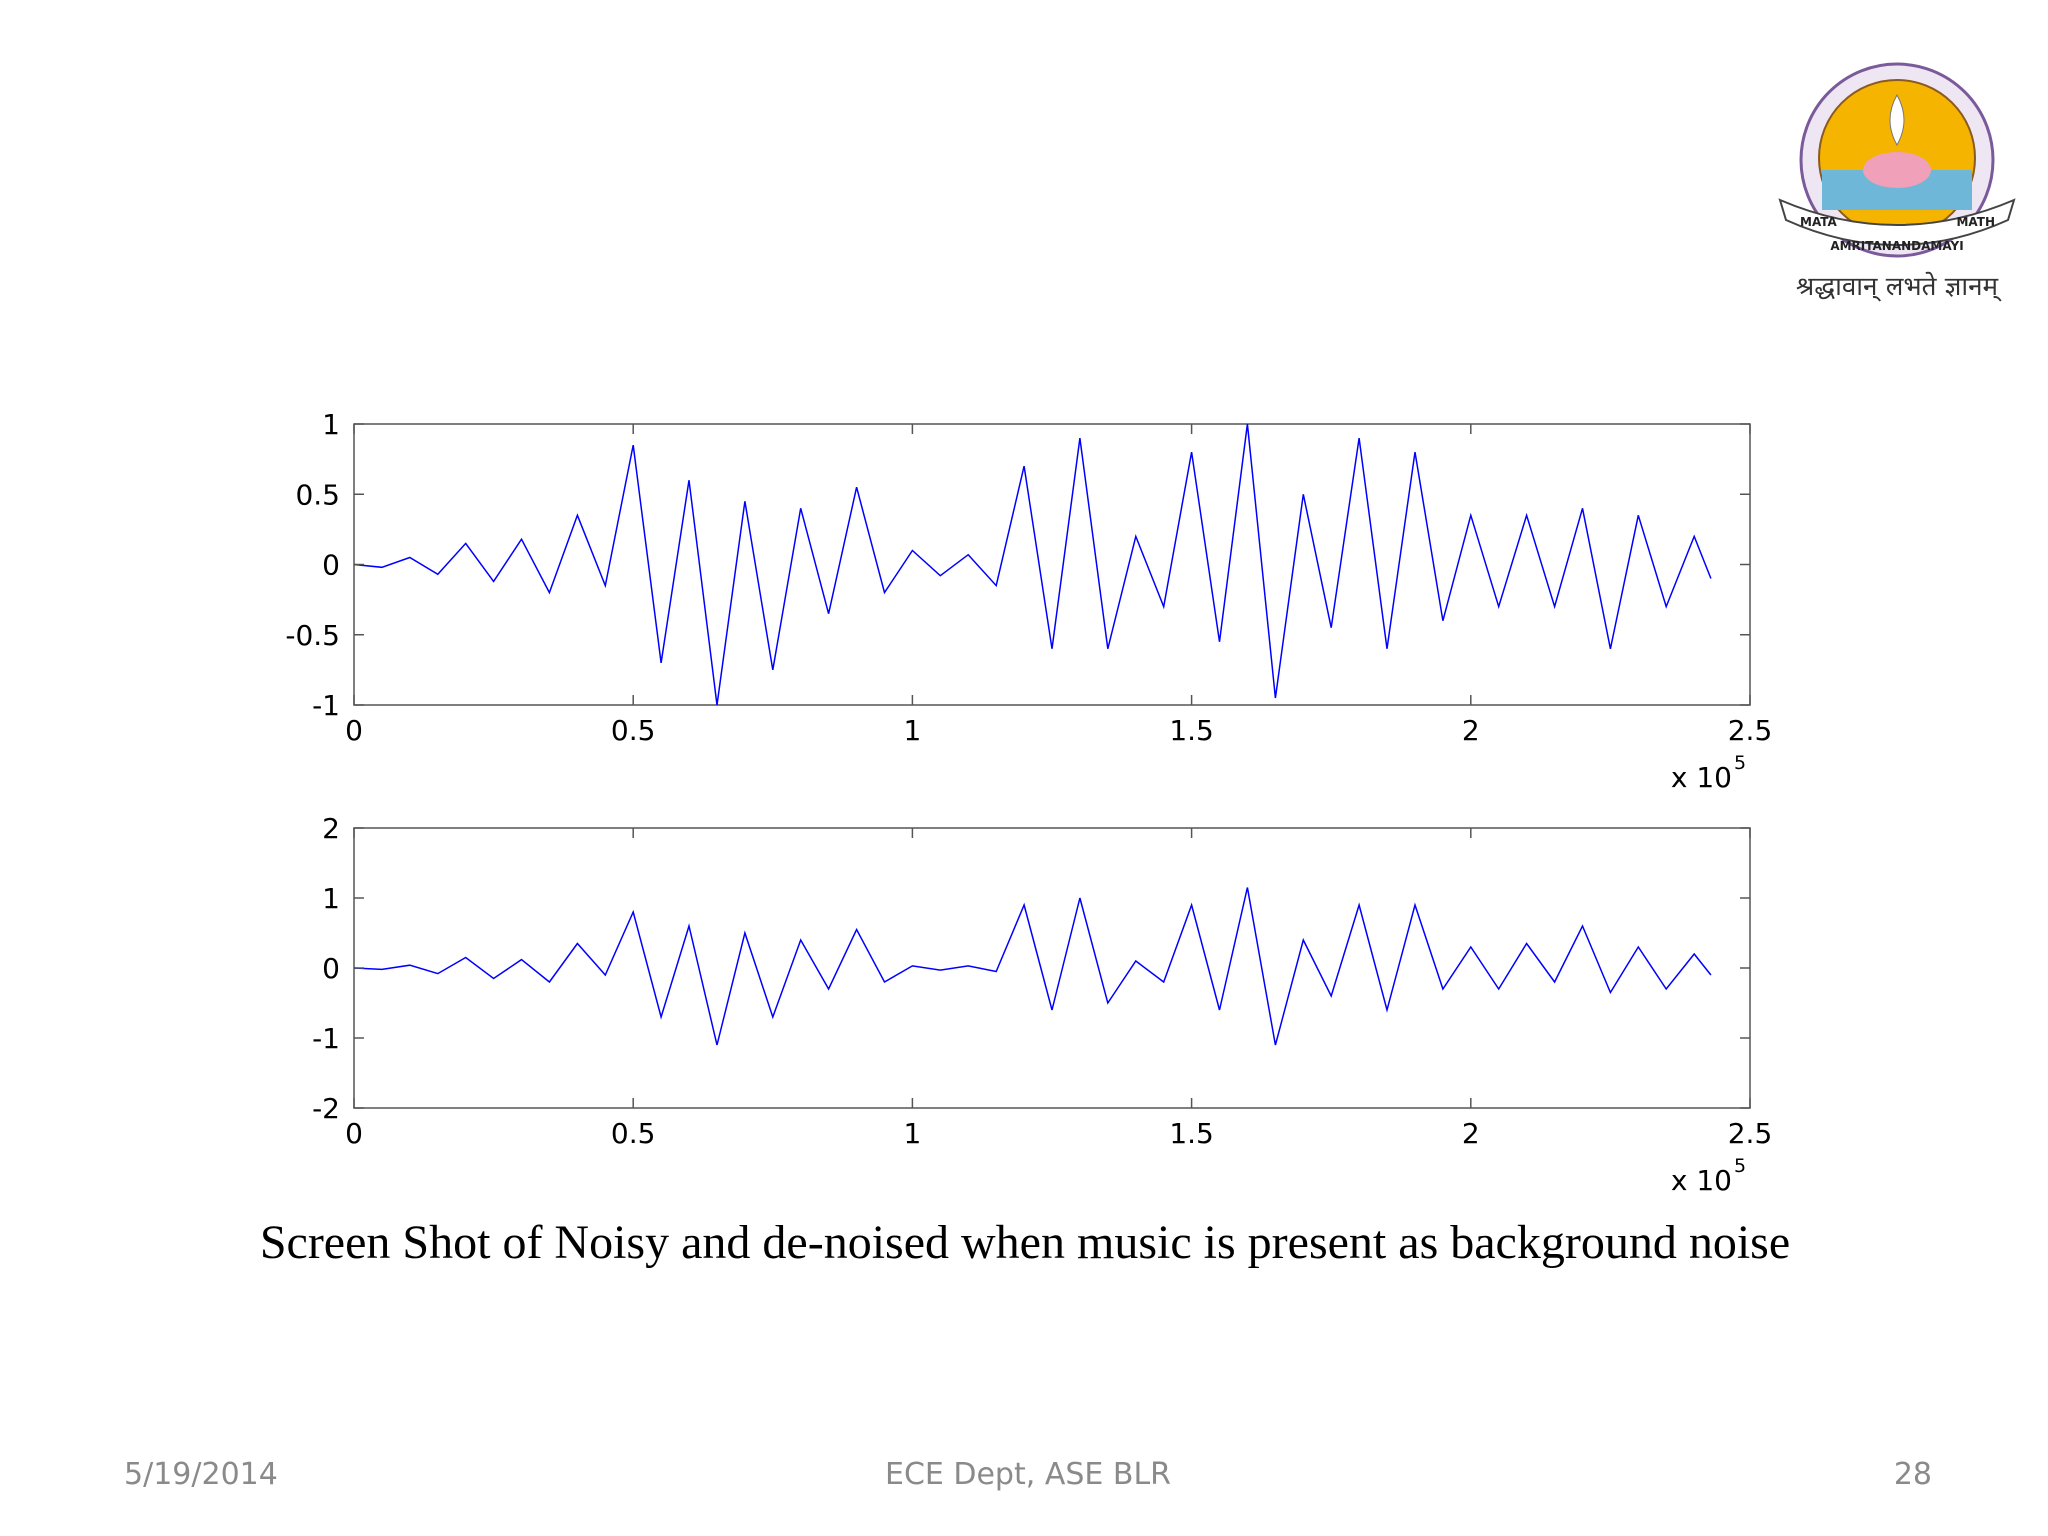 The image size is (2048, 1536). What do you see at coordinates (201, 1474) in the screenshot?
I see `footer-date: 5/19/2014` at bounding box center [201, 1474].